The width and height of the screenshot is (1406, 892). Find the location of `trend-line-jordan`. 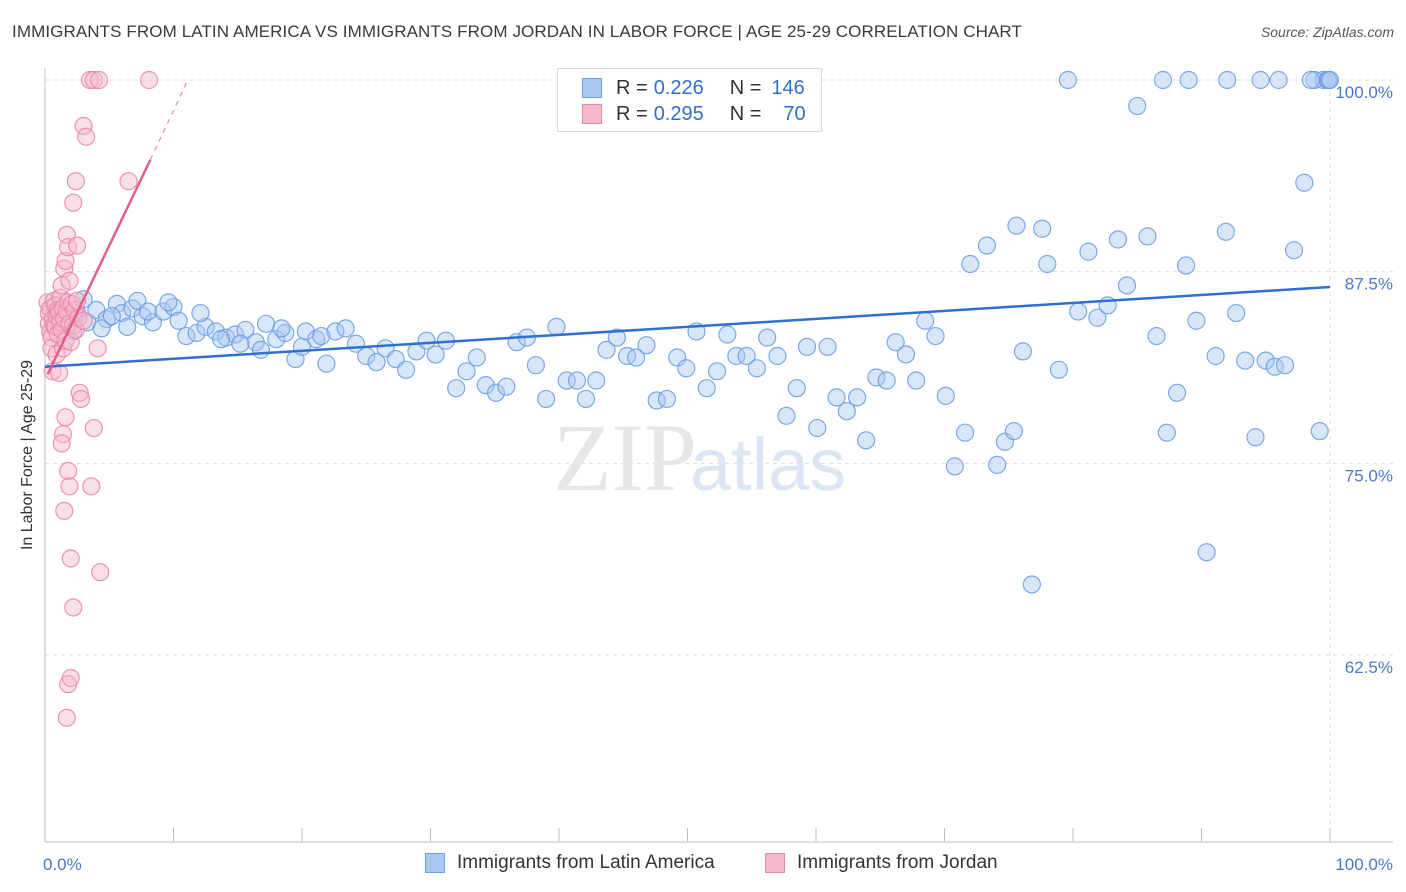

trend-line-jordan is located at coordinates (99, 267).